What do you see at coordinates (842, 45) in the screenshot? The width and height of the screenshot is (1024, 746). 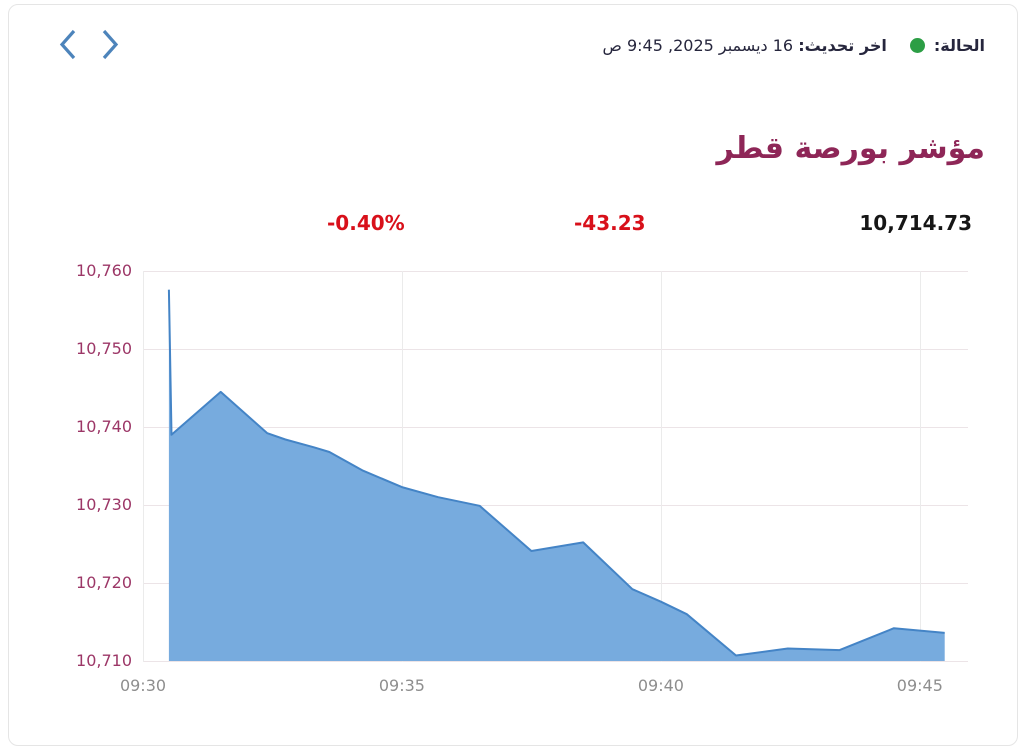 I see `last-update-label: اخر تحديث:` at bounding box center [842, 45].